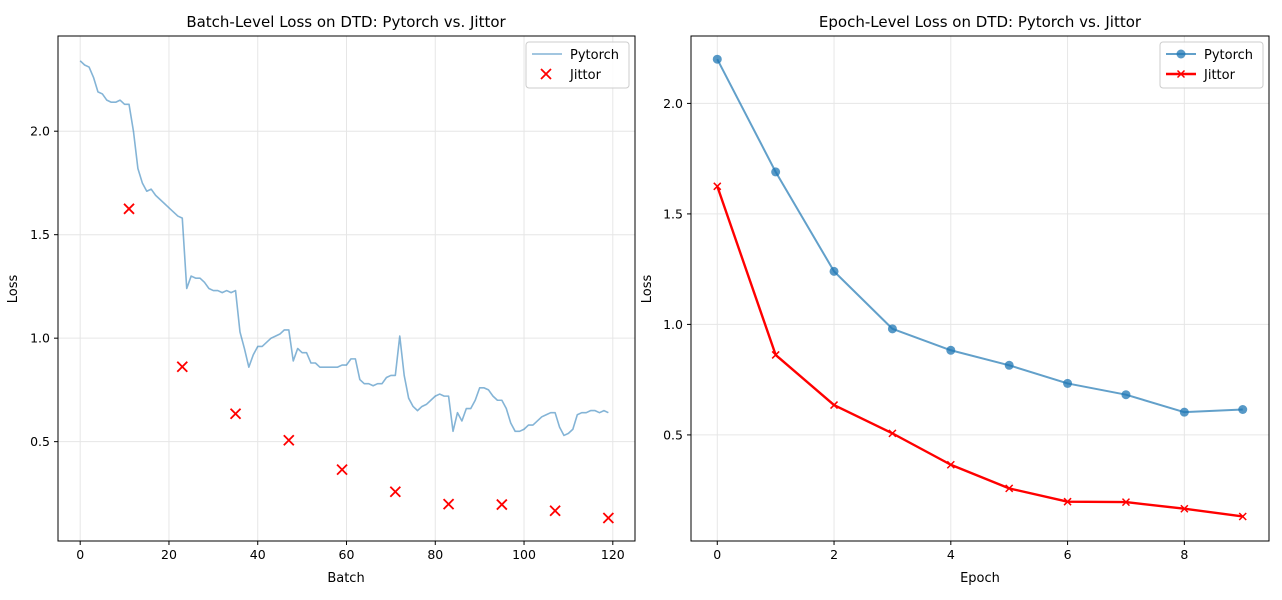  Describe the element at coordinates (980, 578) in the screenshot. I see `x-axis-label: Epoch` at that location.